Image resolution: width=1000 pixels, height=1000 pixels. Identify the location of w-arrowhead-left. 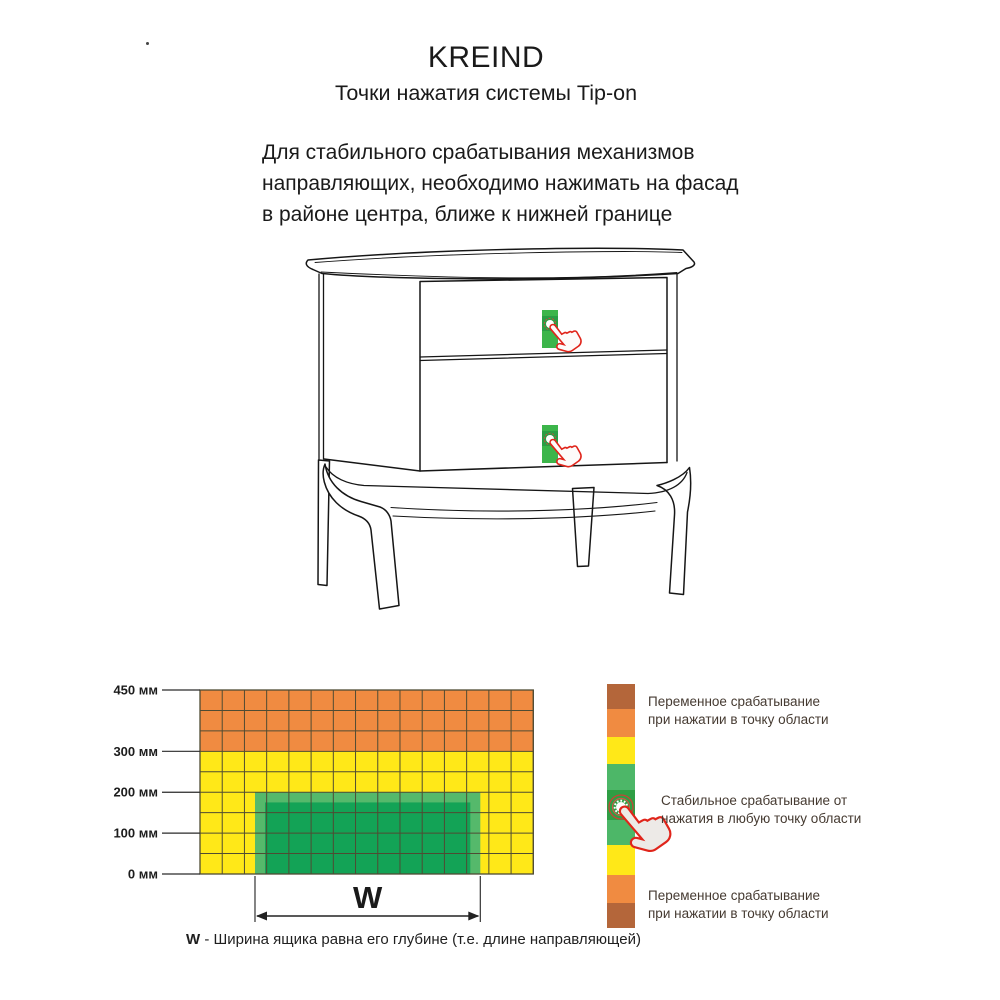
(261, 916).